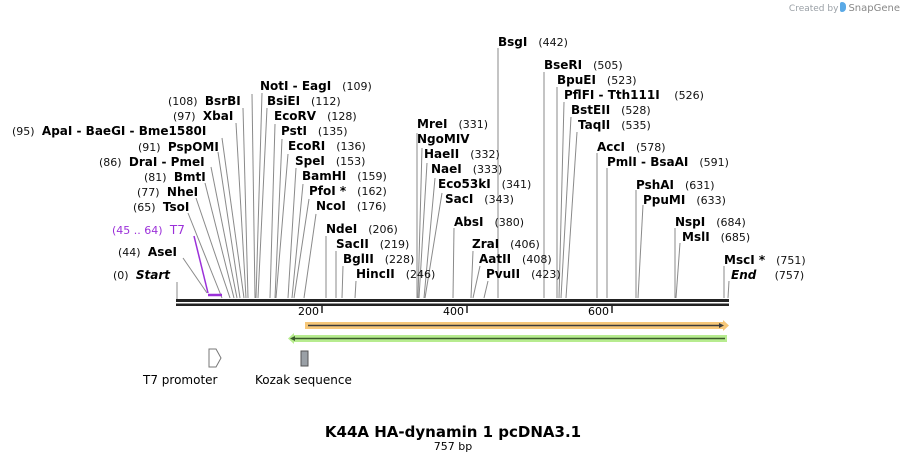  I want to click on site-tsoi: (65) TsoI, so click(161, 207).